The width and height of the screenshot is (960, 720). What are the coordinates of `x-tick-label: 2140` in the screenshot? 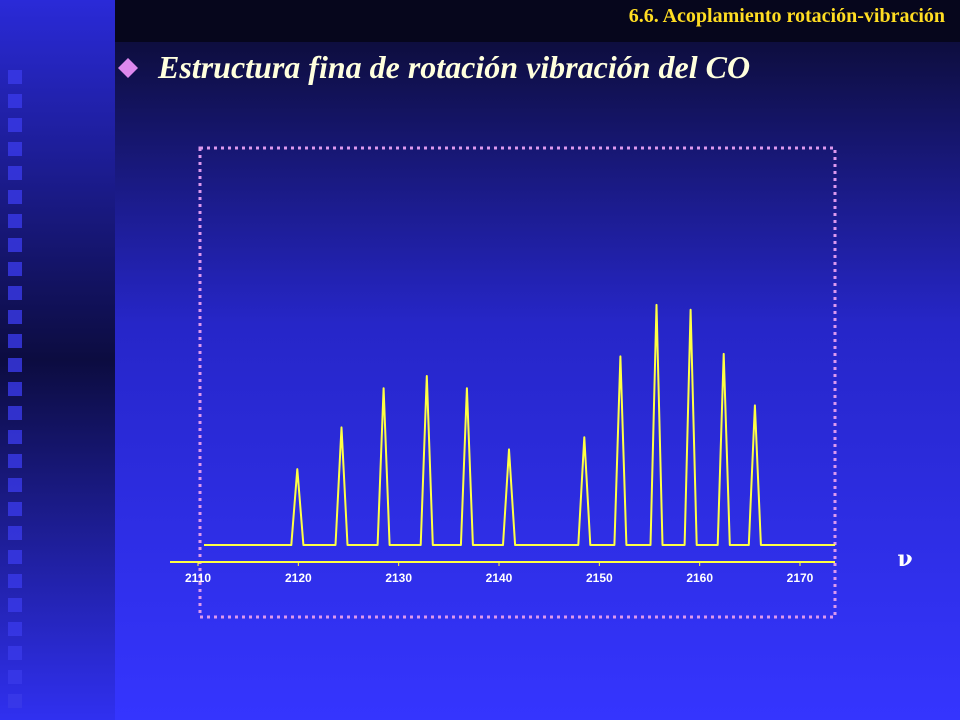 It's located at (499, 578).